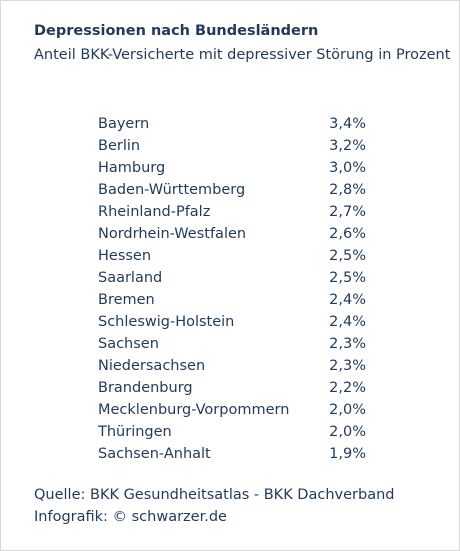 The width and height of the screenshot is (460, 551). What do you see at coordinates (347, 388) in the screenshot?
I see `value-label: 2,2%` at bounding box center [347, 388].